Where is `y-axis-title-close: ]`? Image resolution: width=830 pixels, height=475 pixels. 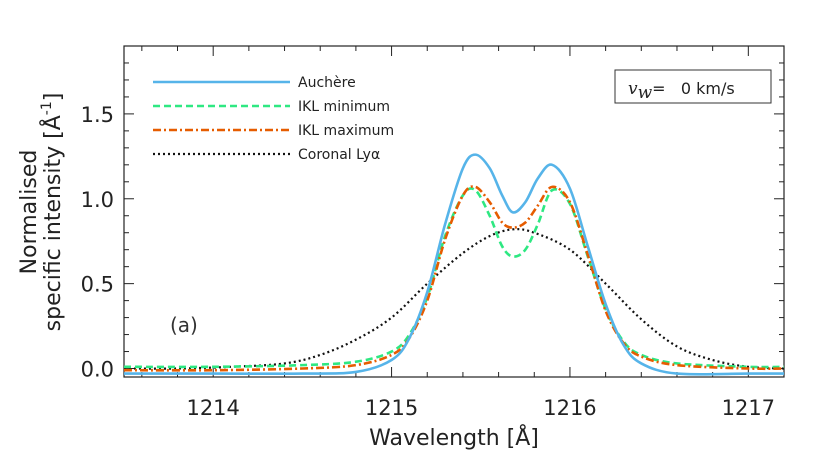
y-axis-title-close: ] is located at coordinates (53, 97).